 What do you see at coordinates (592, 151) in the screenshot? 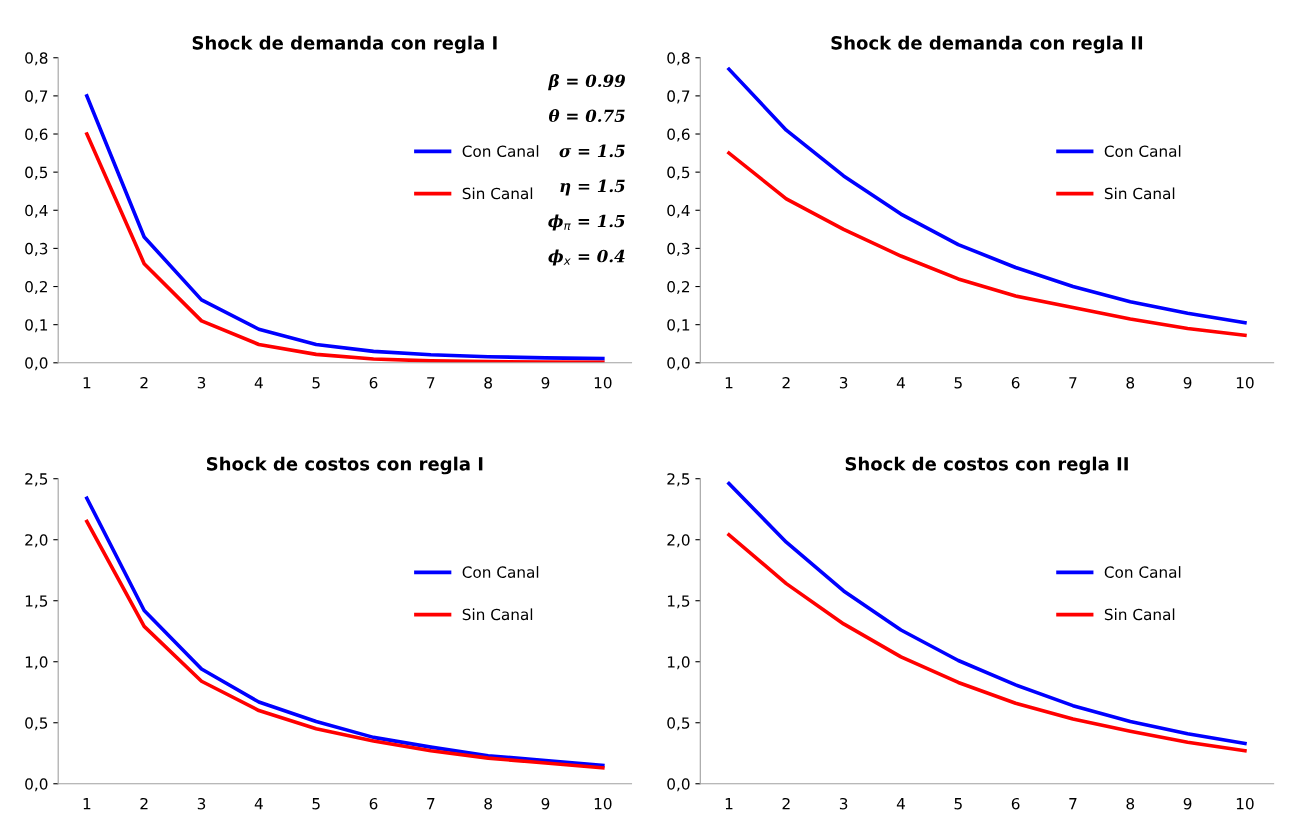
I see `annotation: σ = 1.5` at bounding box center [592, 151].